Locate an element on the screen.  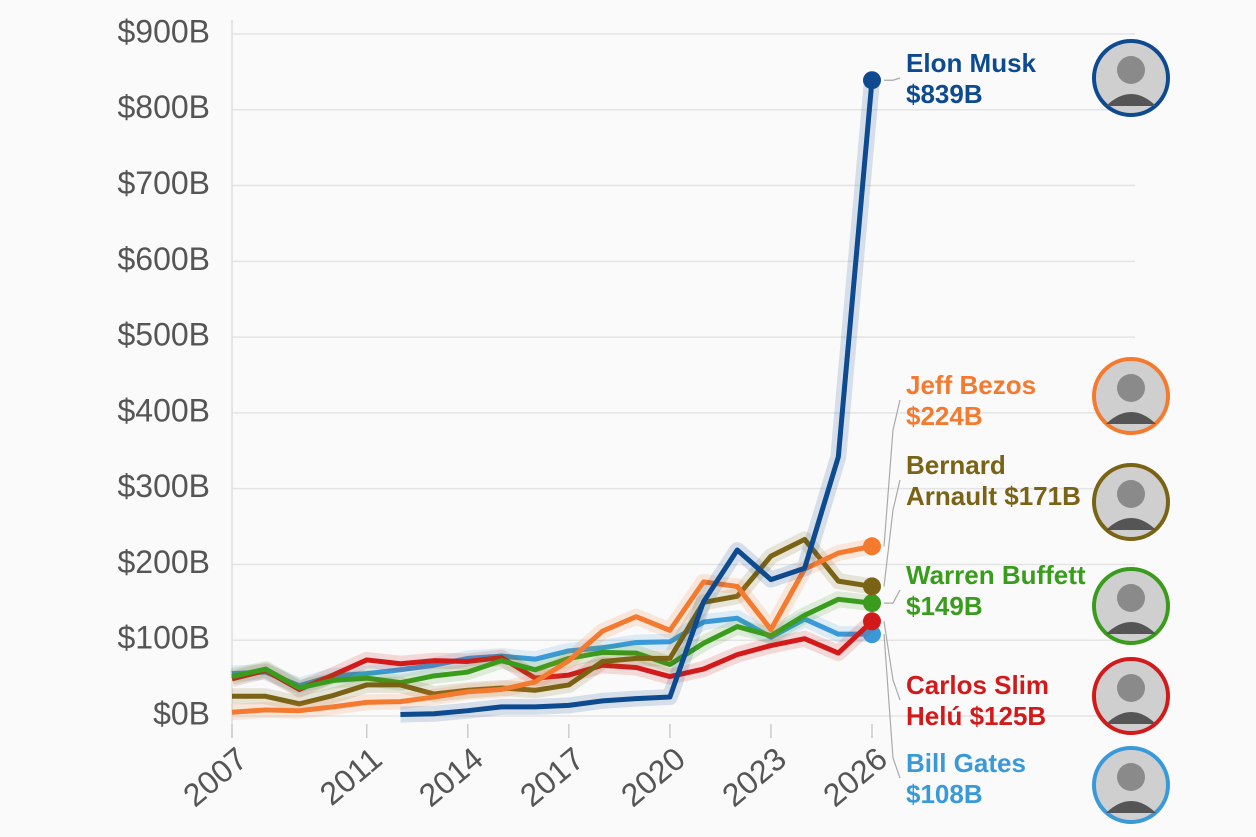
legend-name: Elon Musk is located at coordinates (971, 63).